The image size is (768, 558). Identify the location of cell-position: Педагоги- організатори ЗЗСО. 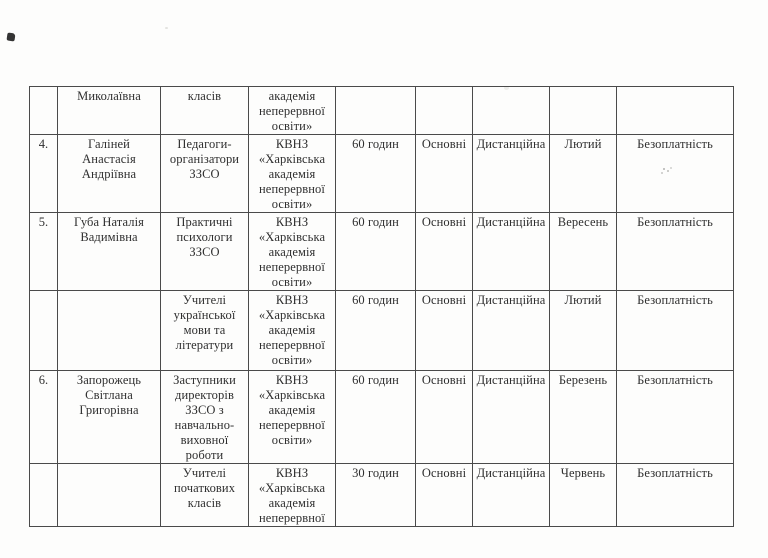
(204, 173).